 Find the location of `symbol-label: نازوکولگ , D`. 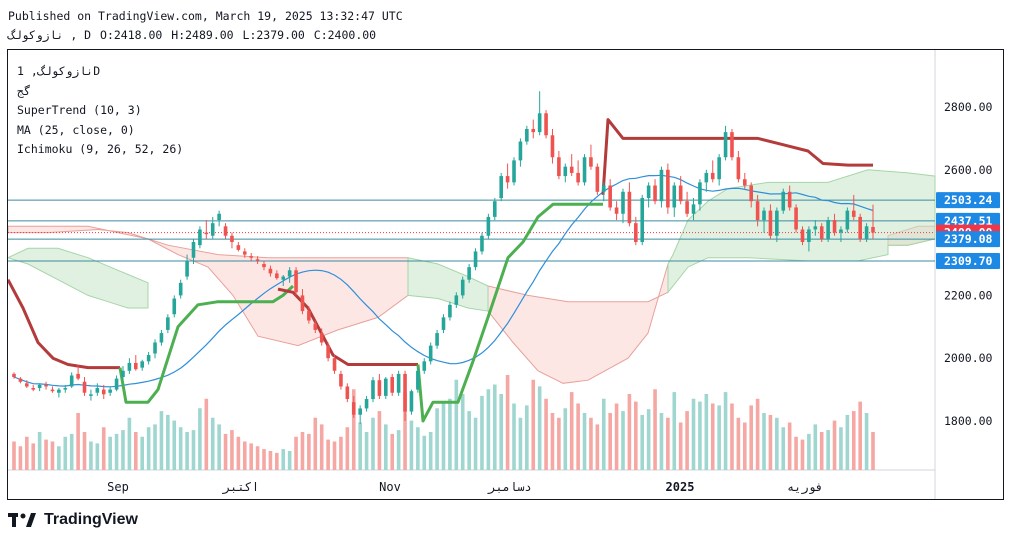

symbol-label: نازوکولگ , D is located at coordinates (50, 35).